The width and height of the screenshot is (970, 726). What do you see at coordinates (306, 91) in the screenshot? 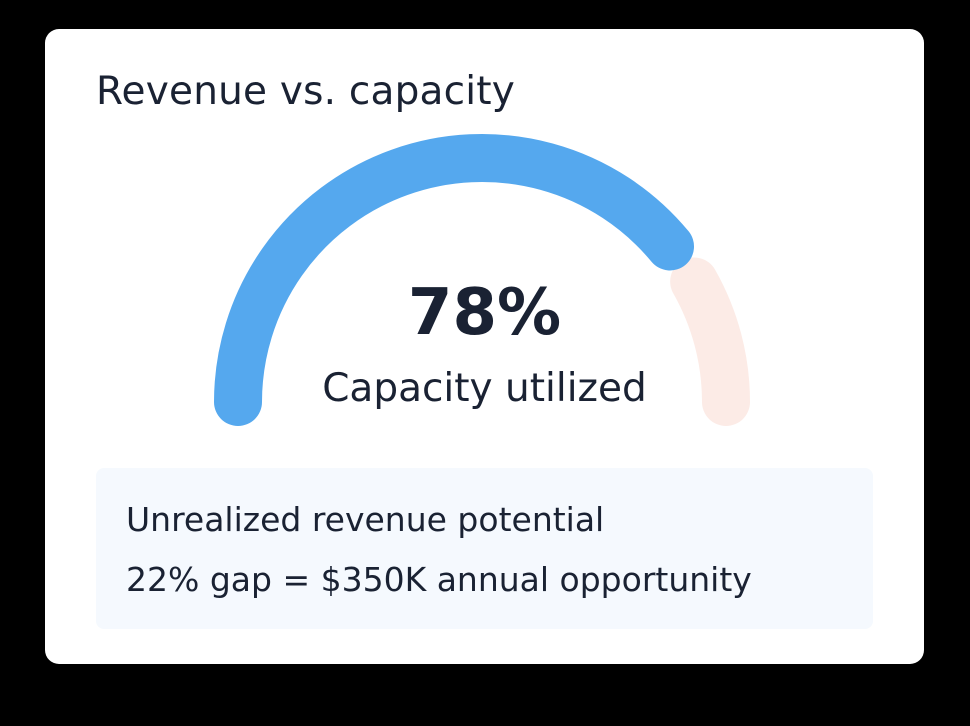
I see `card-title: Revenue vs. capacity` at bounding box center [306, 91].